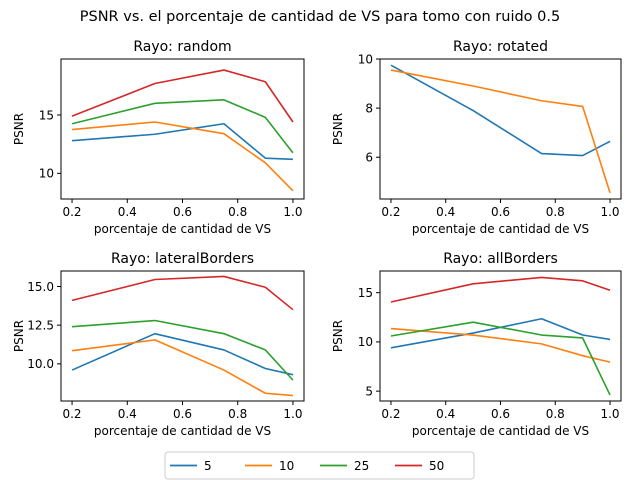  I want to click on legend-label-10: 10, so click(286, 466).